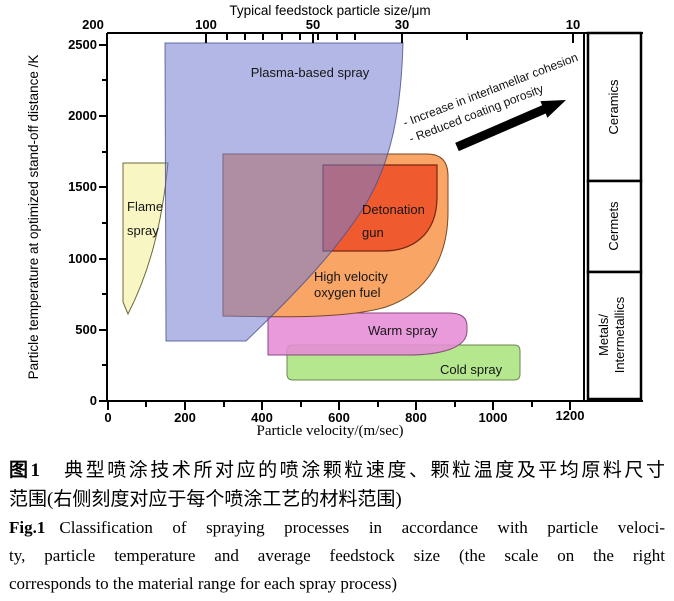  I want to click on top-tick-200: 200, so click(93, 24).